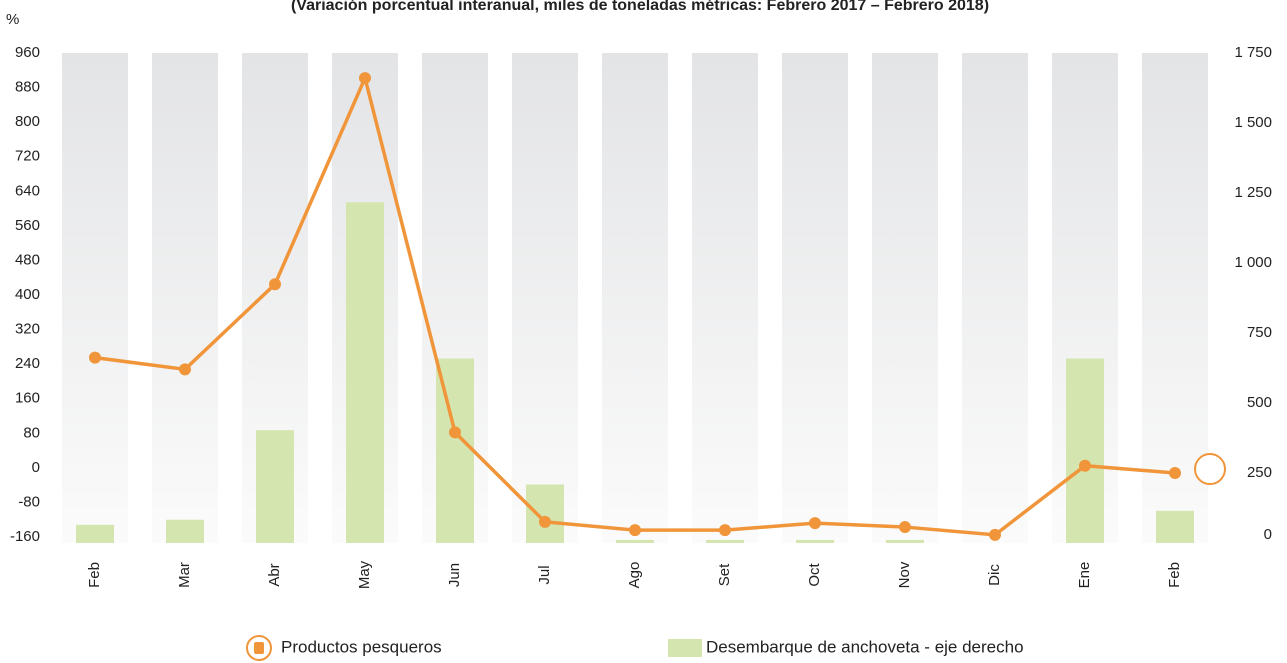 This screenshot has height=663, width=1287. What do you see at coordinates (1259, 332) in the screenshot?
I see `y2-tick-label: 750` at bounding box center [1259, 332].